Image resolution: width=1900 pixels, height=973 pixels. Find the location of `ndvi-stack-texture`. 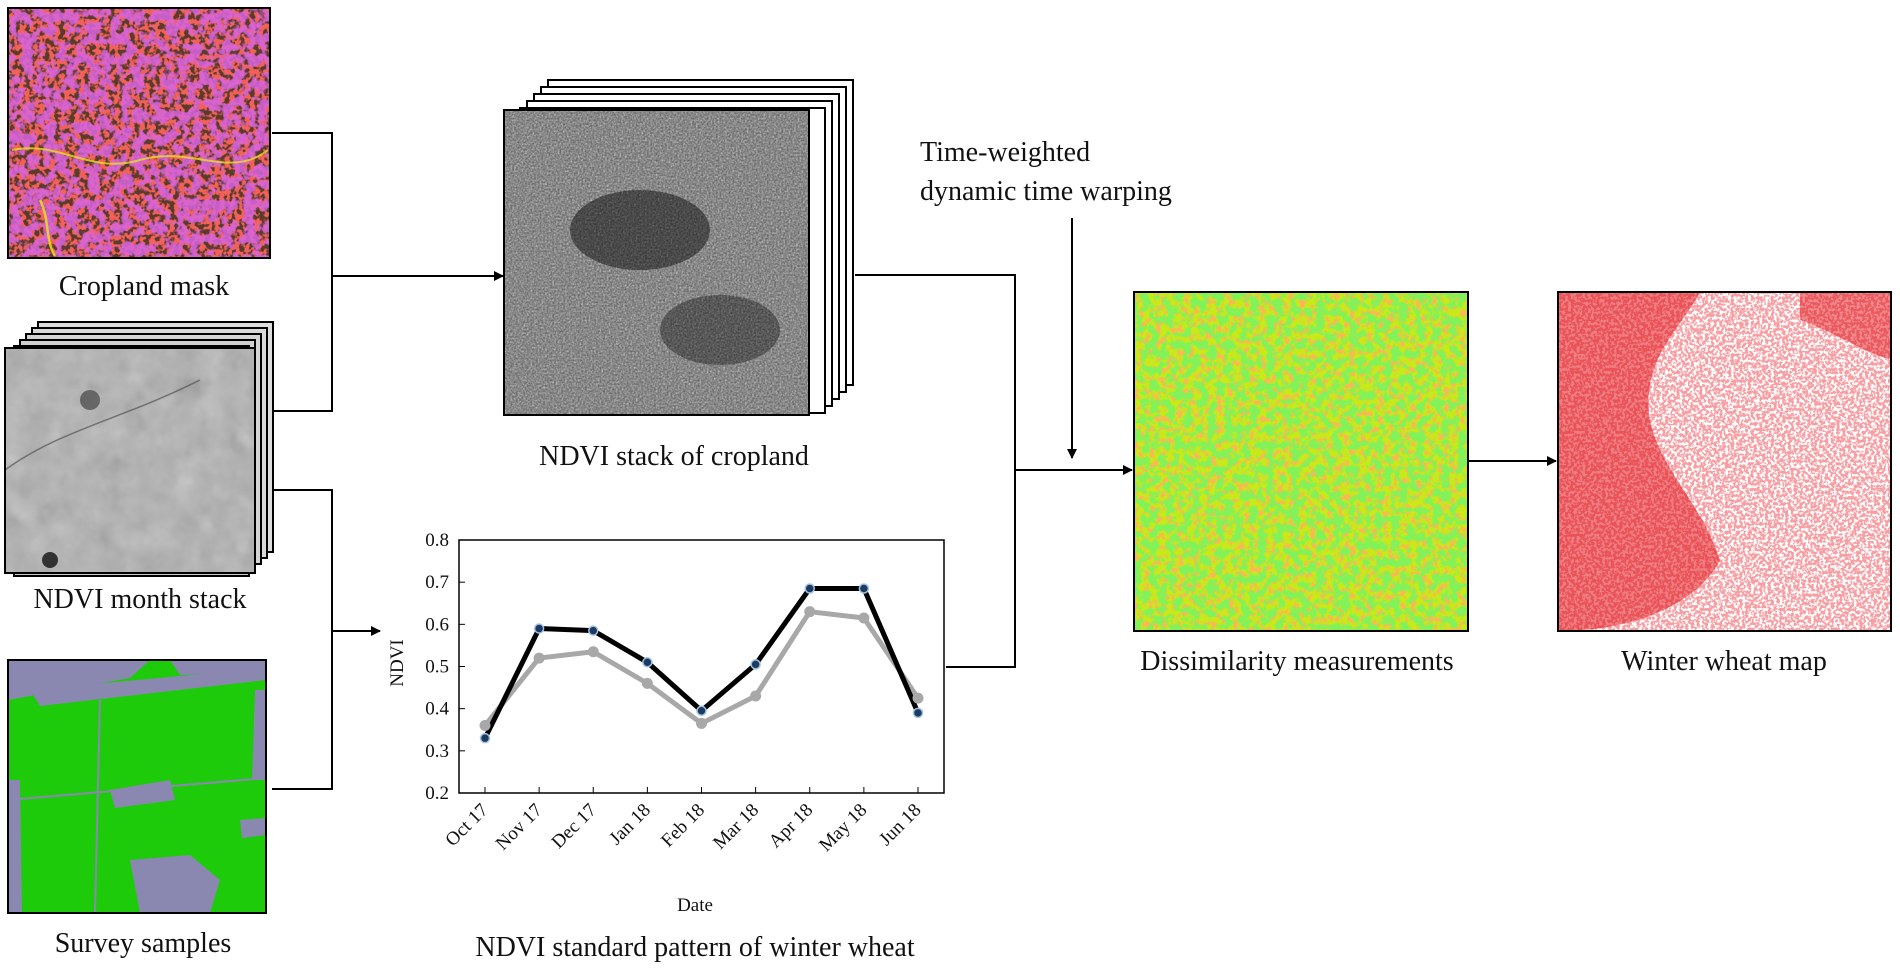

ndvi-stack-texture is located at coordinates (656, 262).